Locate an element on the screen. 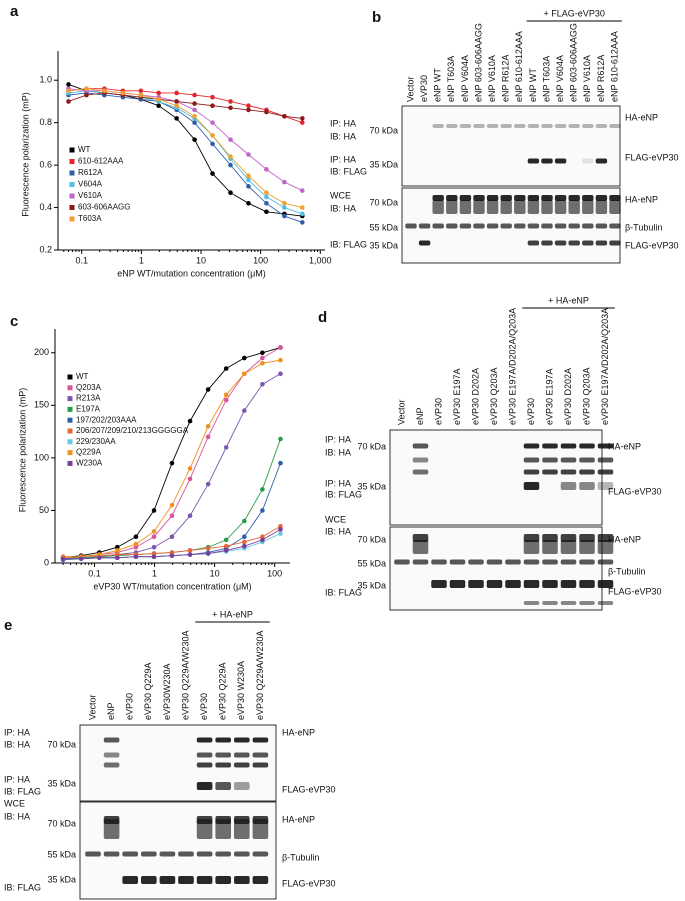  lane-label: eNP V610A is located at coordinates (492, 78).